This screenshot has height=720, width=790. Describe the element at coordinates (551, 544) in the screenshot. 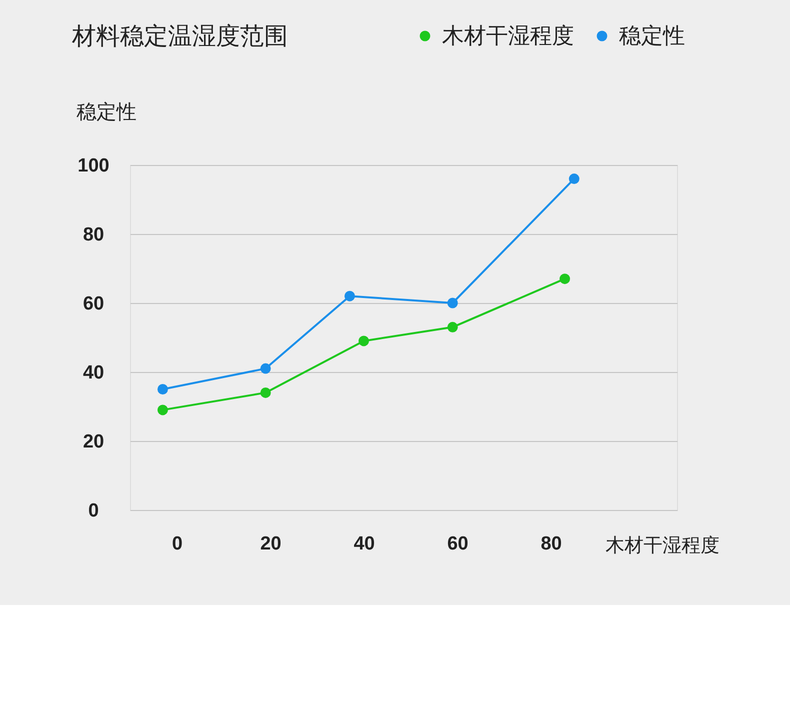

I see `x-tick-label: 80` at that location.